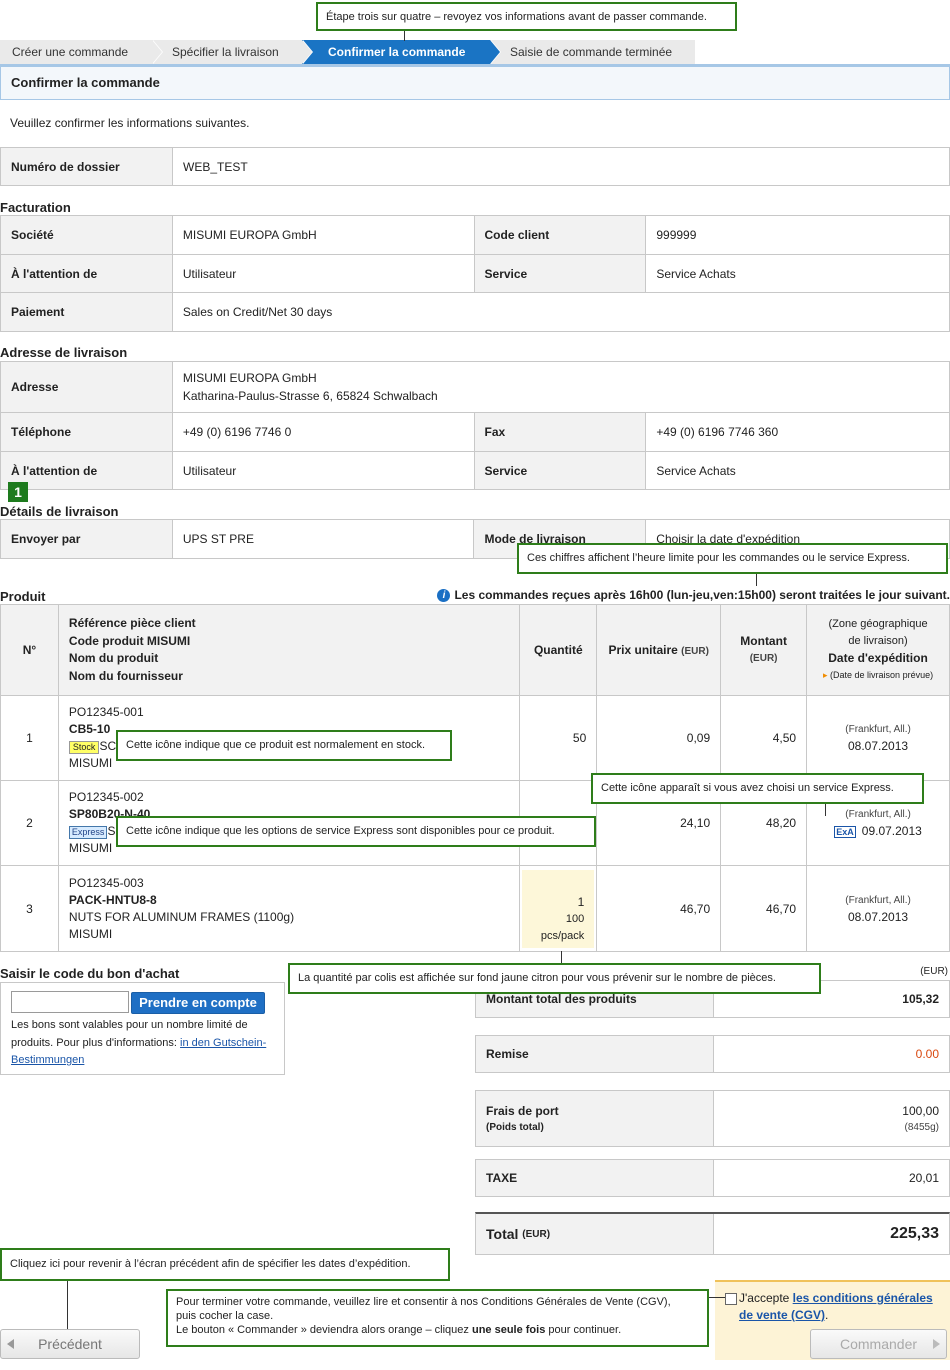  Describe the element at coordinates (70, 1002) in the screenshot. I see `coupon-code-input` at that location.